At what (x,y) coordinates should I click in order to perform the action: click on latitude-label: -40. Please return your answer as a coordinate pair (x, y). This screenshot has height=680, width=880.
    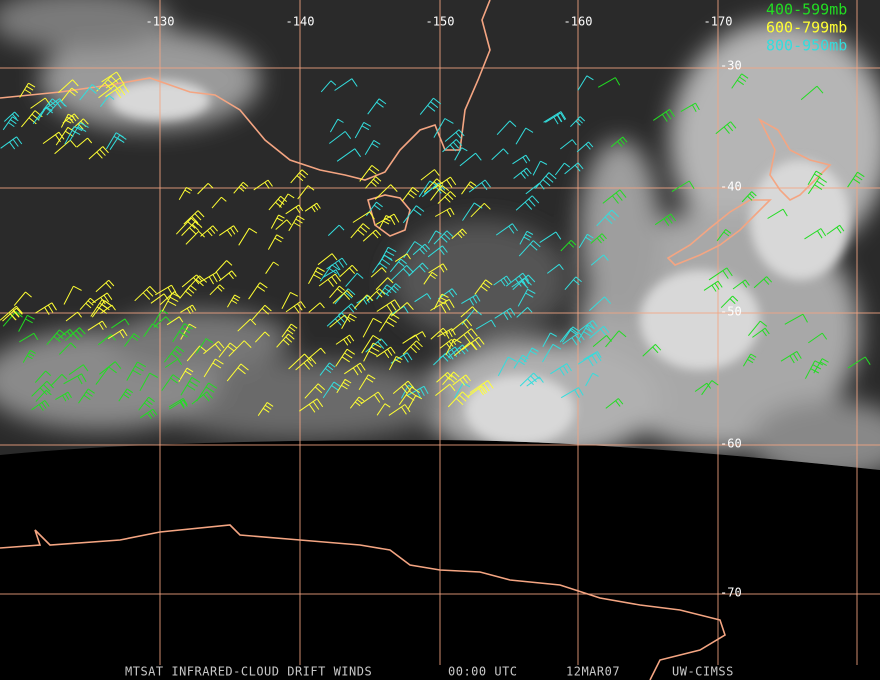
    Looking at the image, I should click on (731, 187).